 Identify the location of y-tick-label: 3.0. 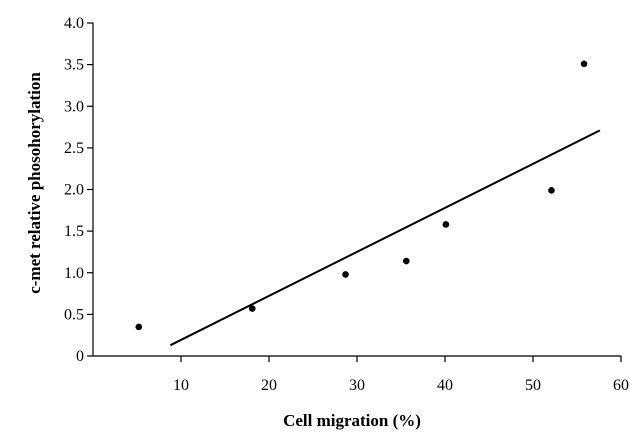
(74, 106).